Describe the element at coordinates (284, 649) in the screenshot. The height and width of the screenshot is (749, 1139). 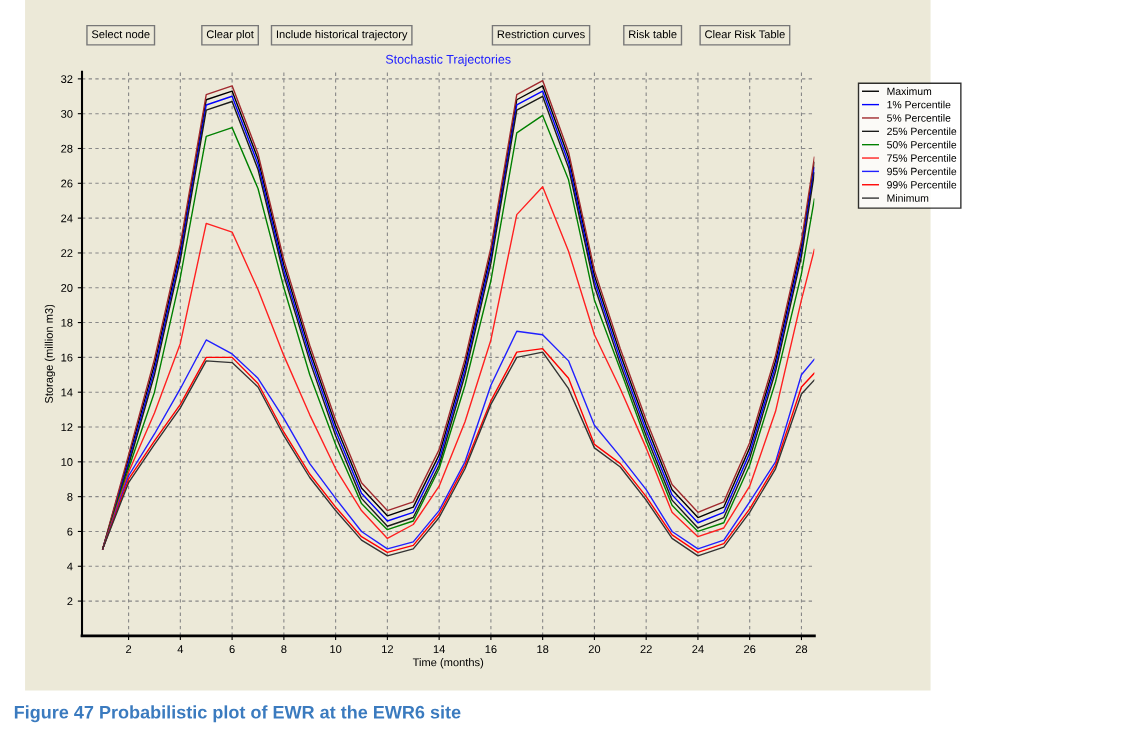
I see `x-tick-label: 8` at that location.